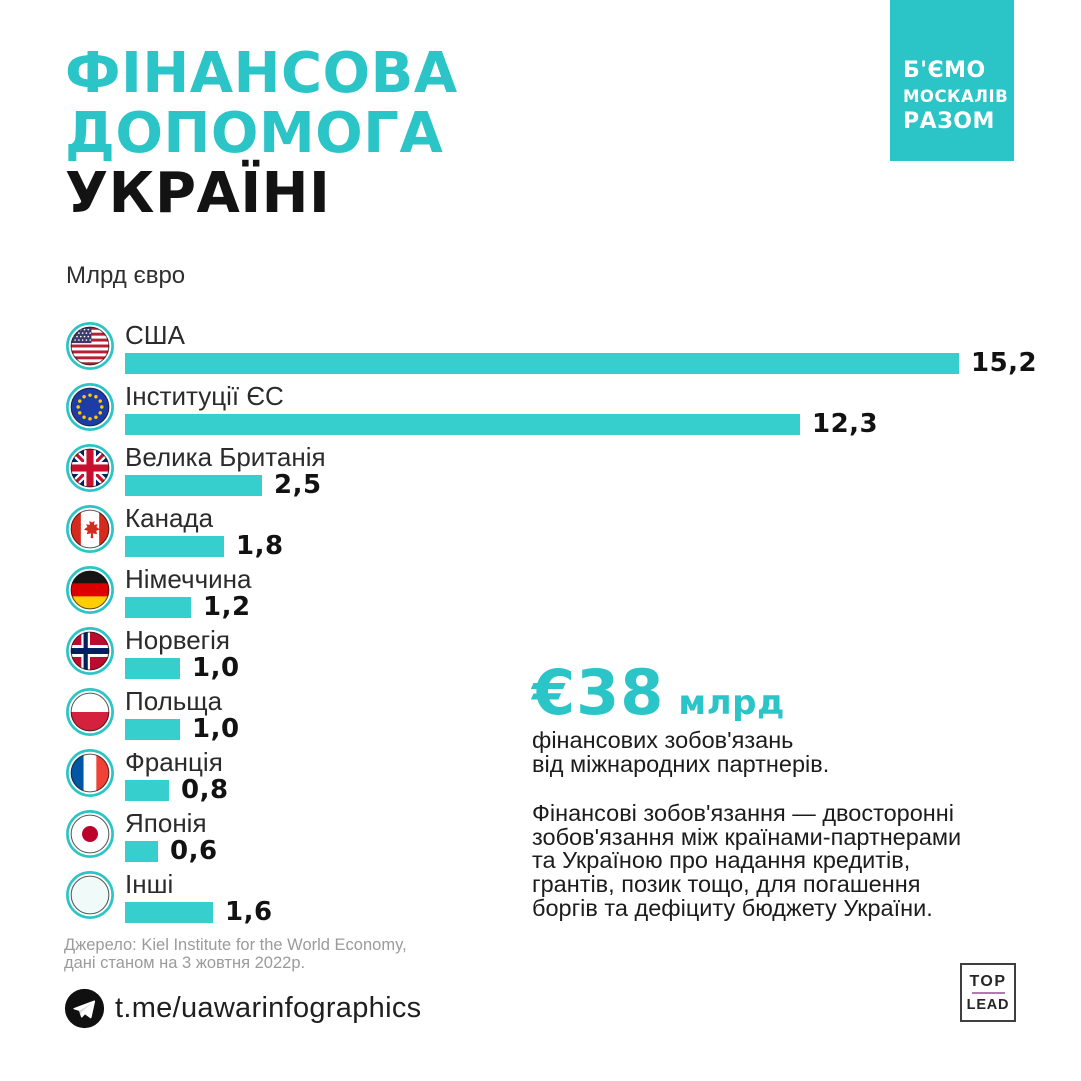 The image size is (1081, 1081). Describe the element at coordinates (90, 590) in the screenshot. I see `flag-germany-icon` at that location.